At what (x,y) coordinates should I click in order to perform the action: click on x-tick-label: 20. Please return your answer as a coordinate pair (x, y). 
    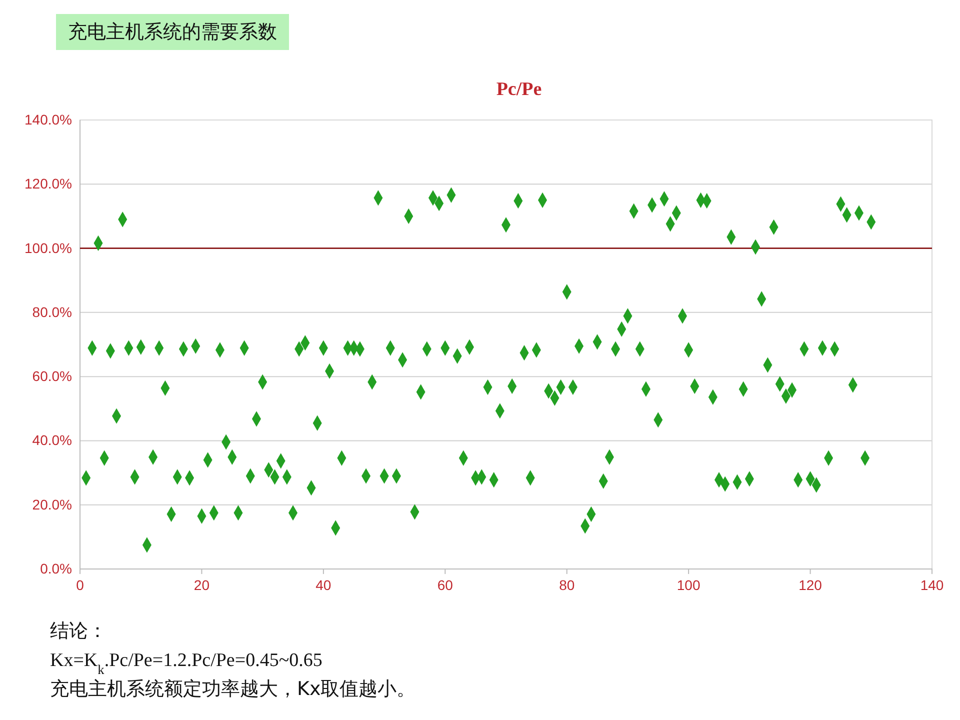
    Looking at the image, I should click on (202, 584).